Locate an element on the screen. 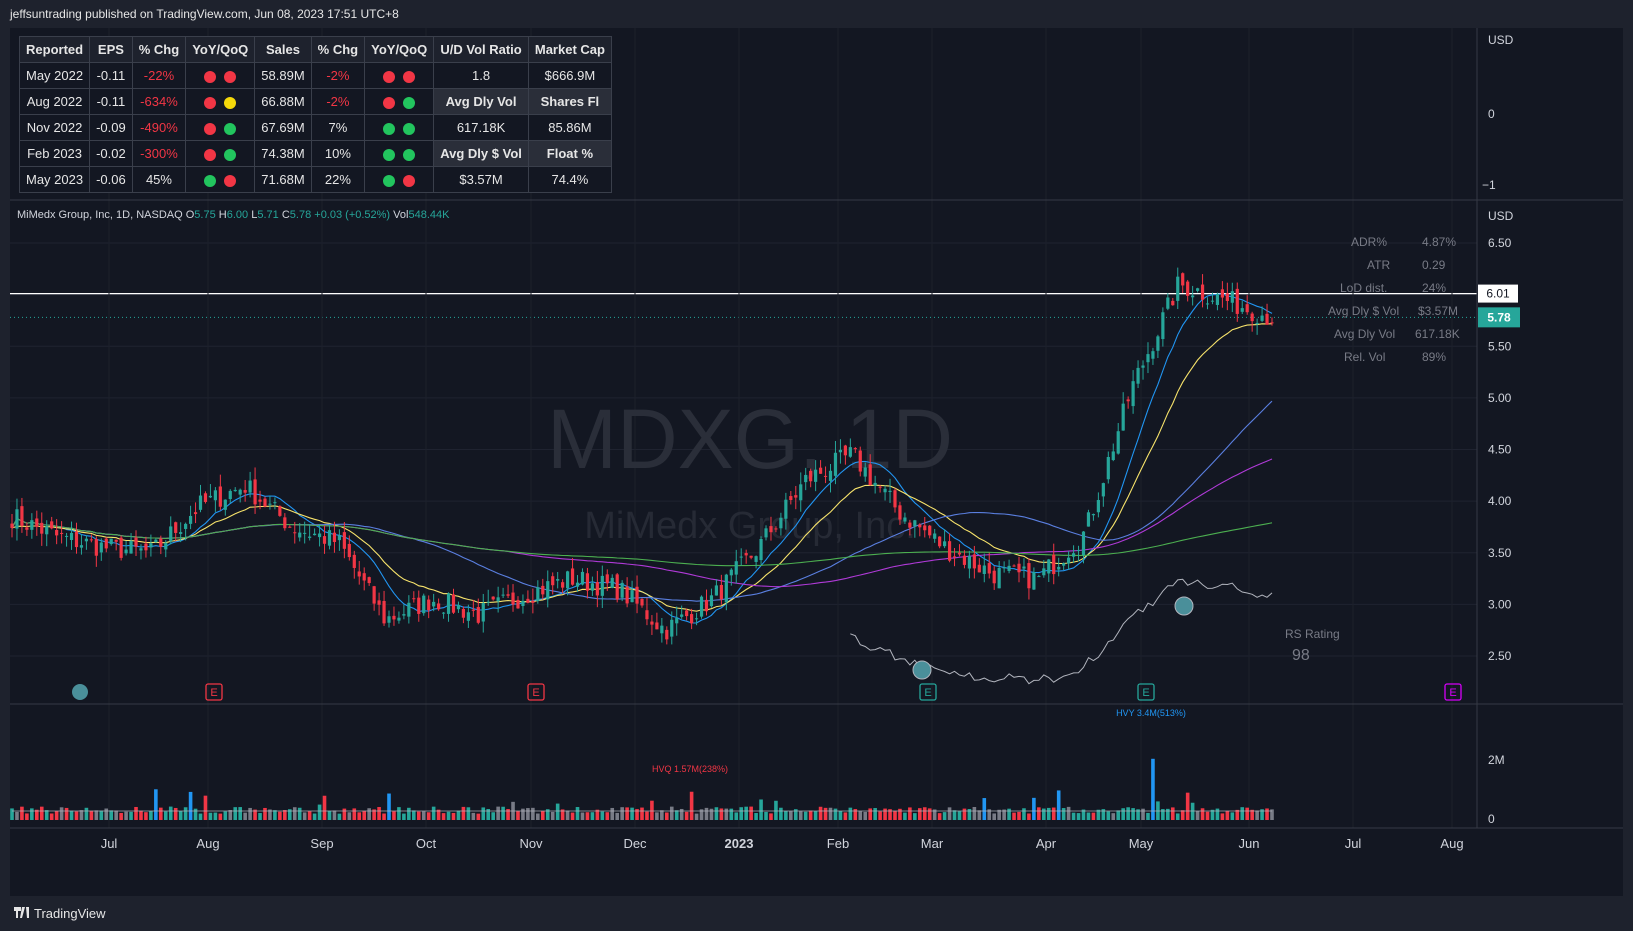  stat-value: 89% is located at coordinates (1434, 357).